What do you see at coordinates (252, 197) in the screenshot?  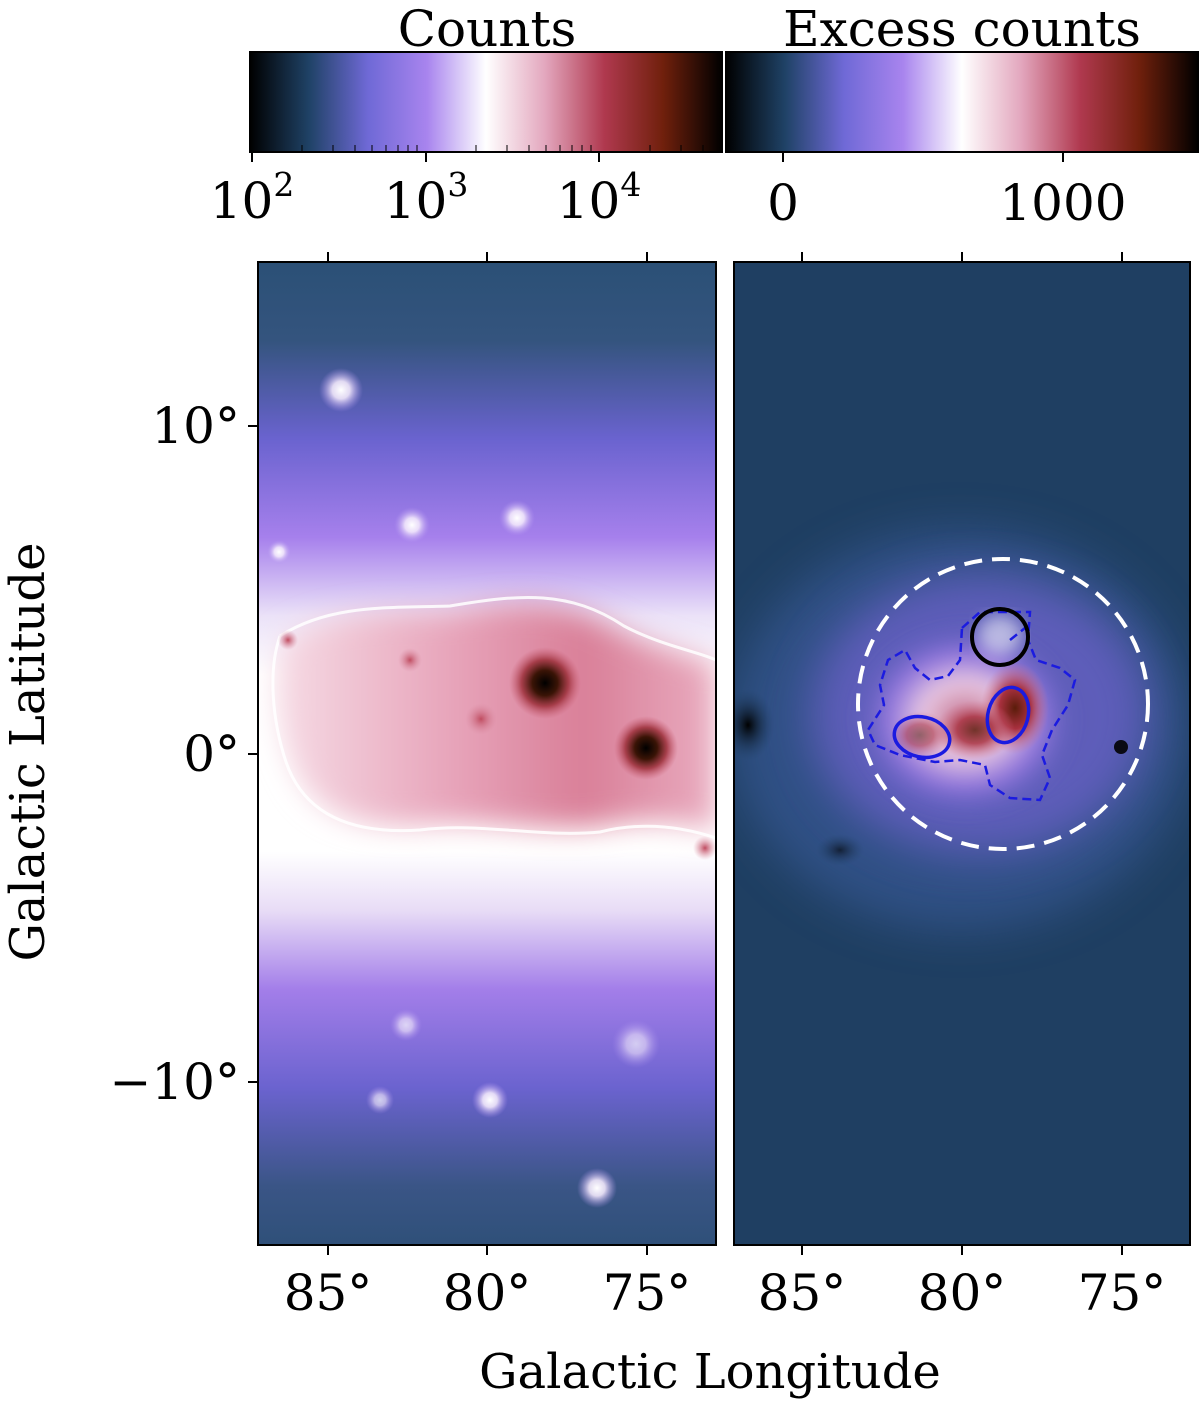 I see `counts-tick-label: 10²` at bounding box center [252, 197].